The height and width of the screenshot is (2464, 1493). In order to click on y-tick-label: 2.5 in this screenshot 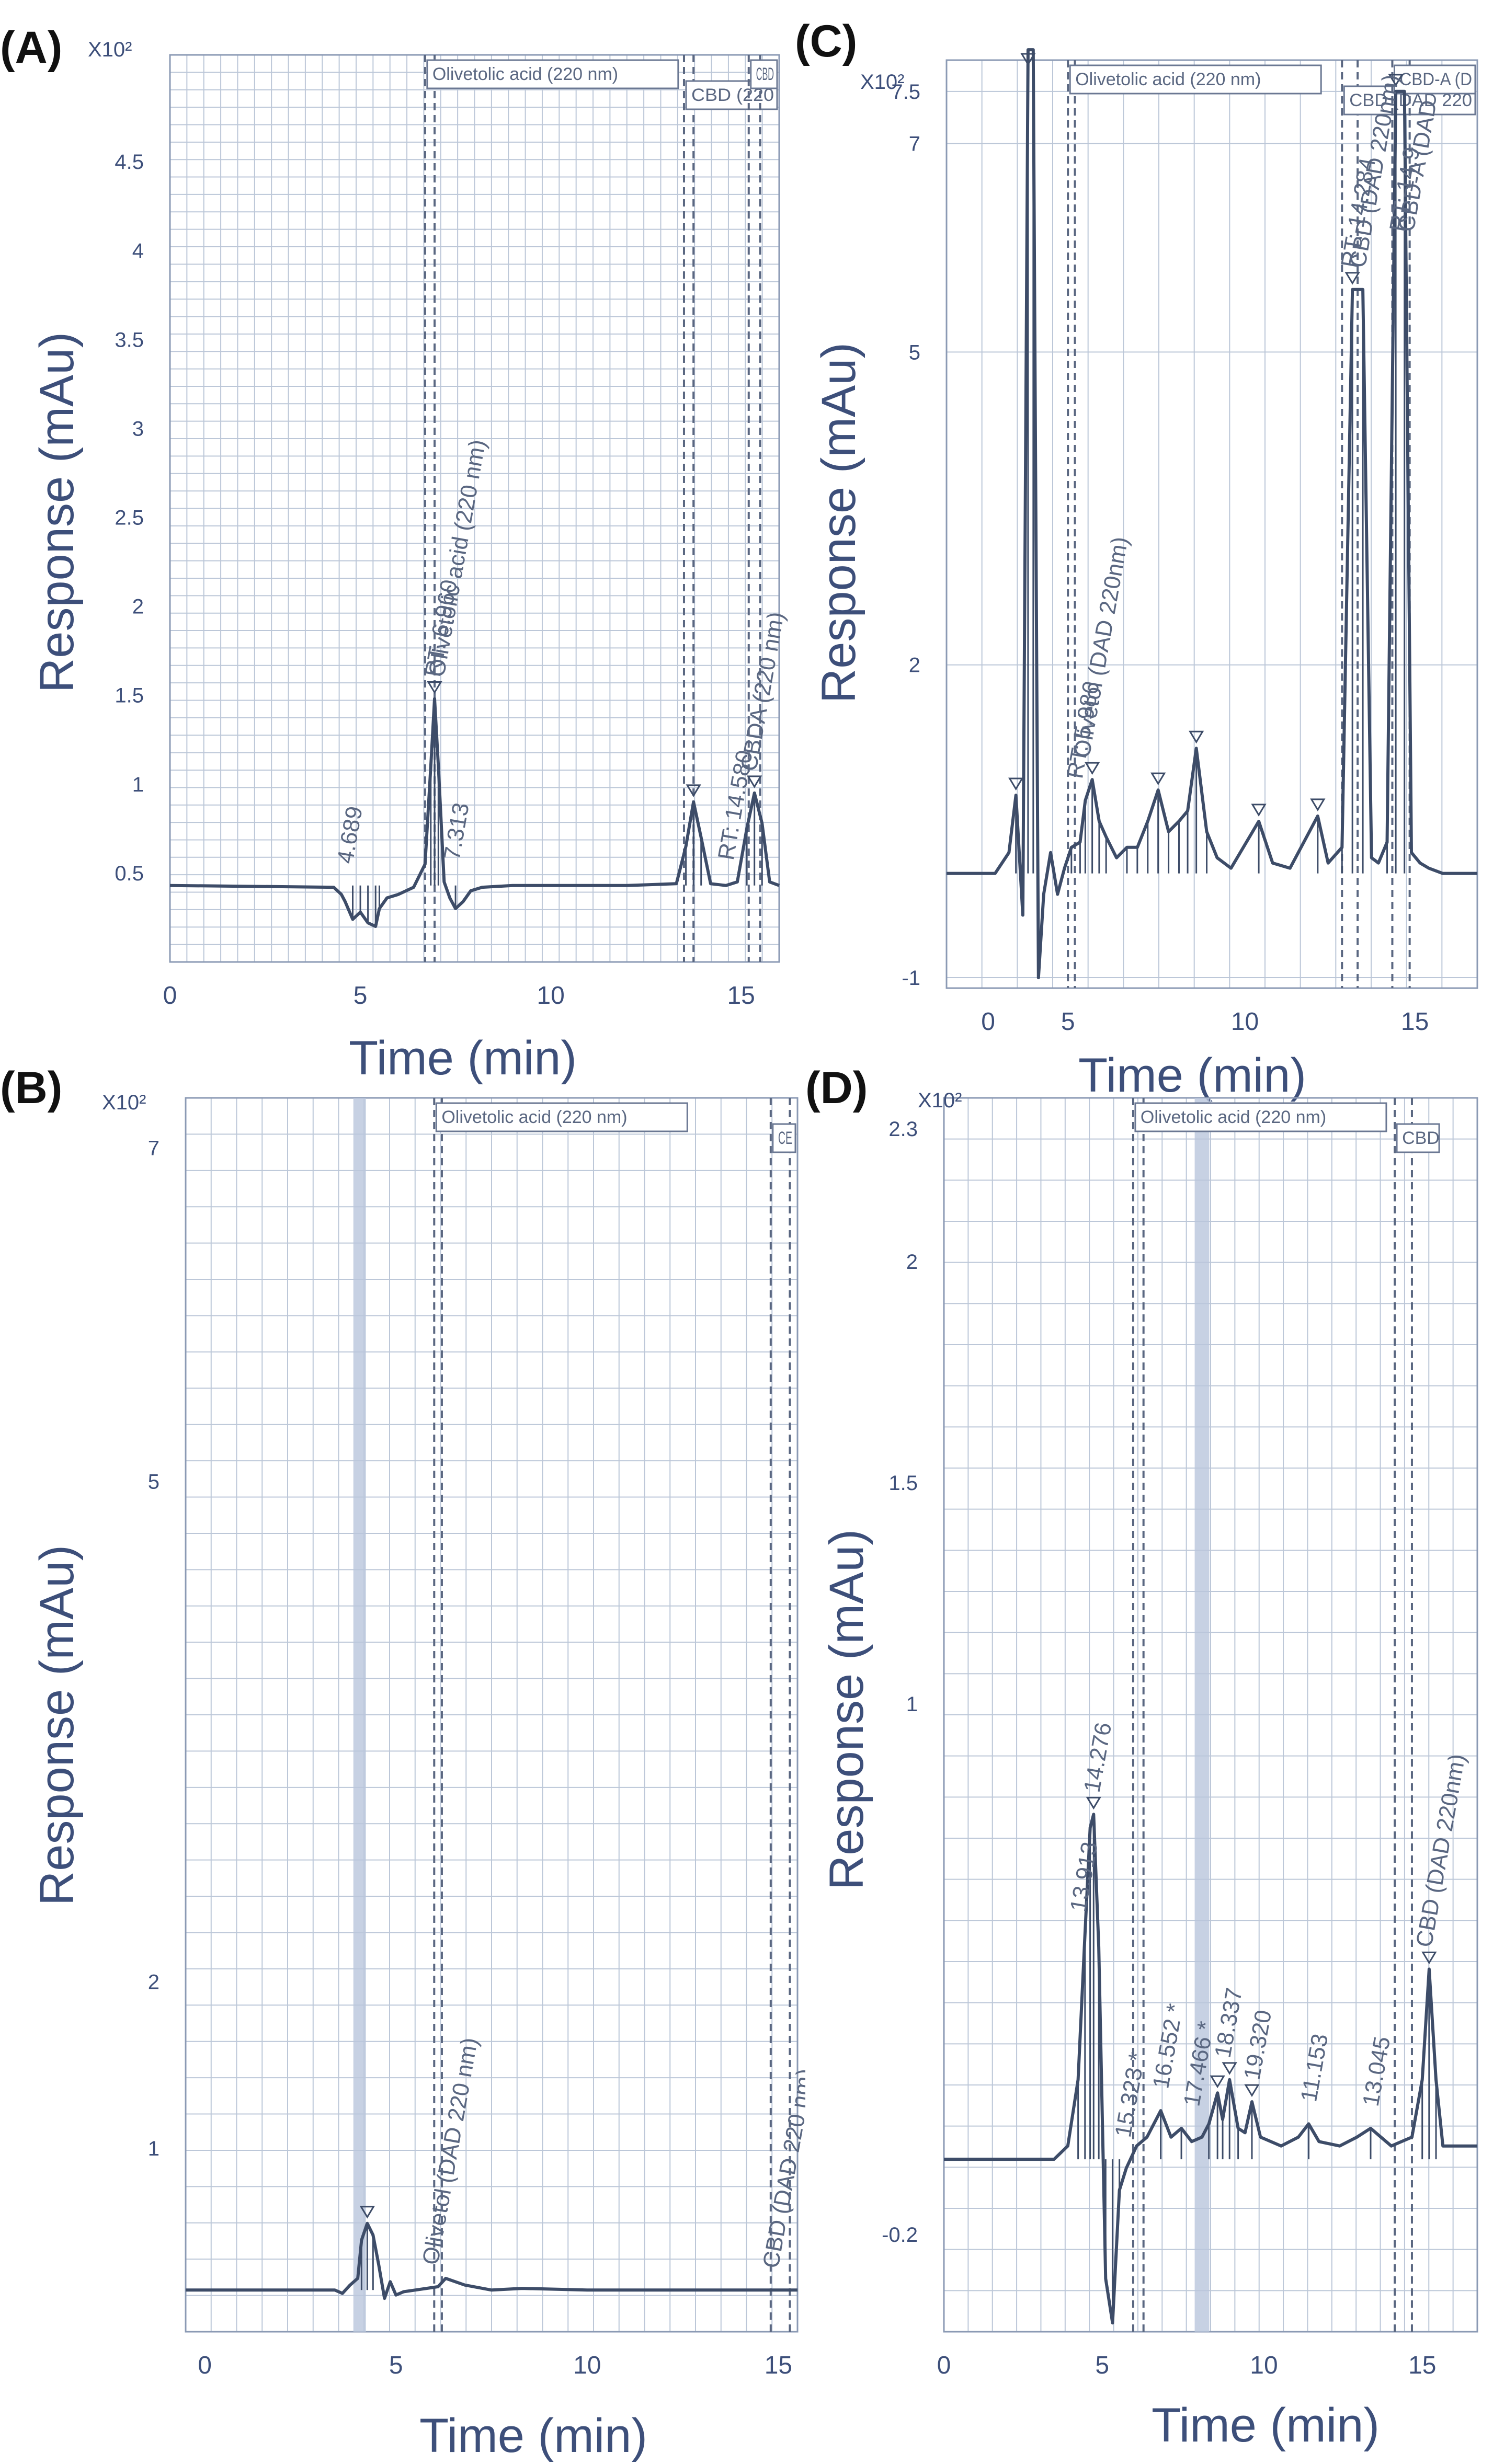, I will do `click(129, 518)`.